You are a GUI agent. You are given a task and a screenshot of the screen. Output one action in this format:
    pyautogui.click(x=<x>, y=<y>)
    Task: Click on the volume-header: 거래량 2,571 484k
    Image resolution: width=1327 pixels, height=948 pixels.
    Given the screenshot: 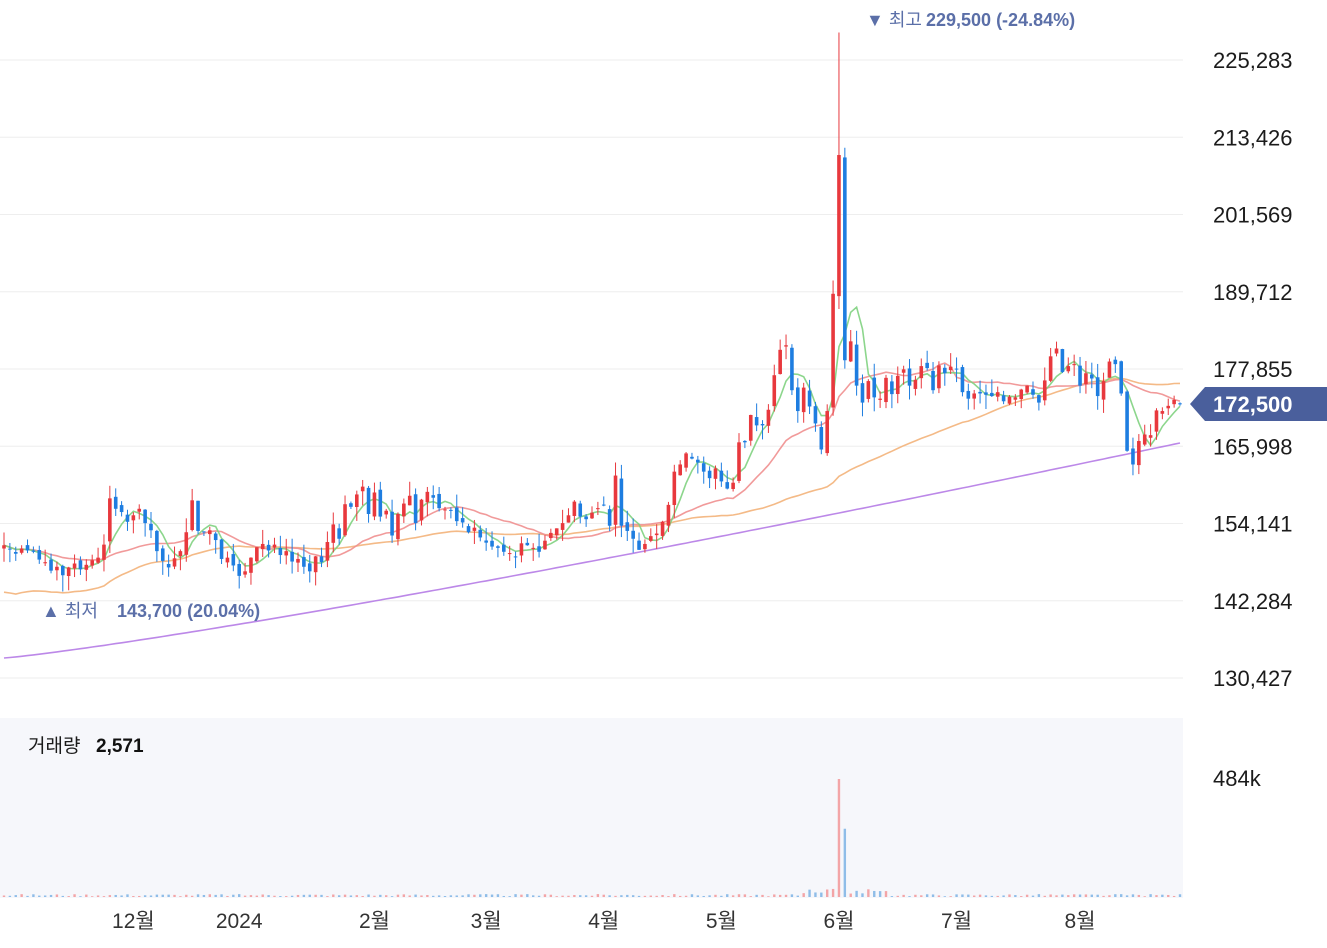 What is the action you would take?
    pyautogui.click(x=645, y=763)
    